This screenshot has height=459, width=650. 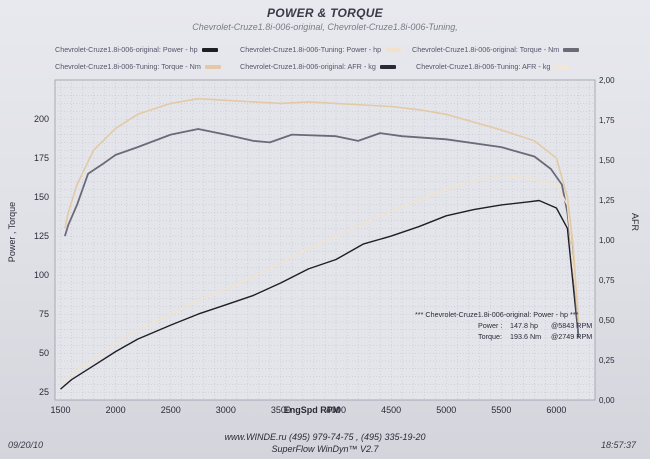 I want to click on footer-software: SuperFlow WinDyn™ V2.7, so click(x=325, y=449).